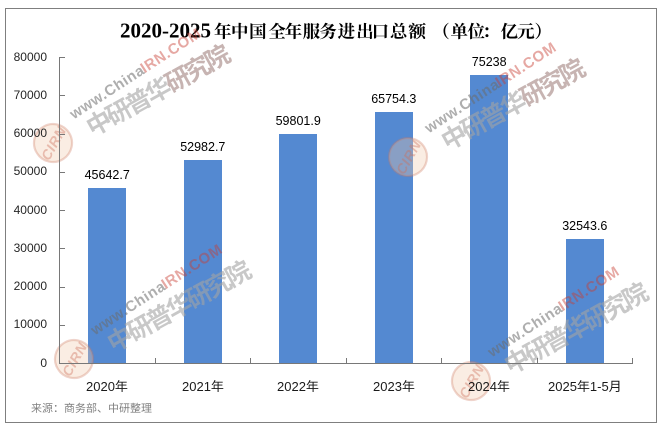  I want to click on svg-text: 2020, so click(100, 386).